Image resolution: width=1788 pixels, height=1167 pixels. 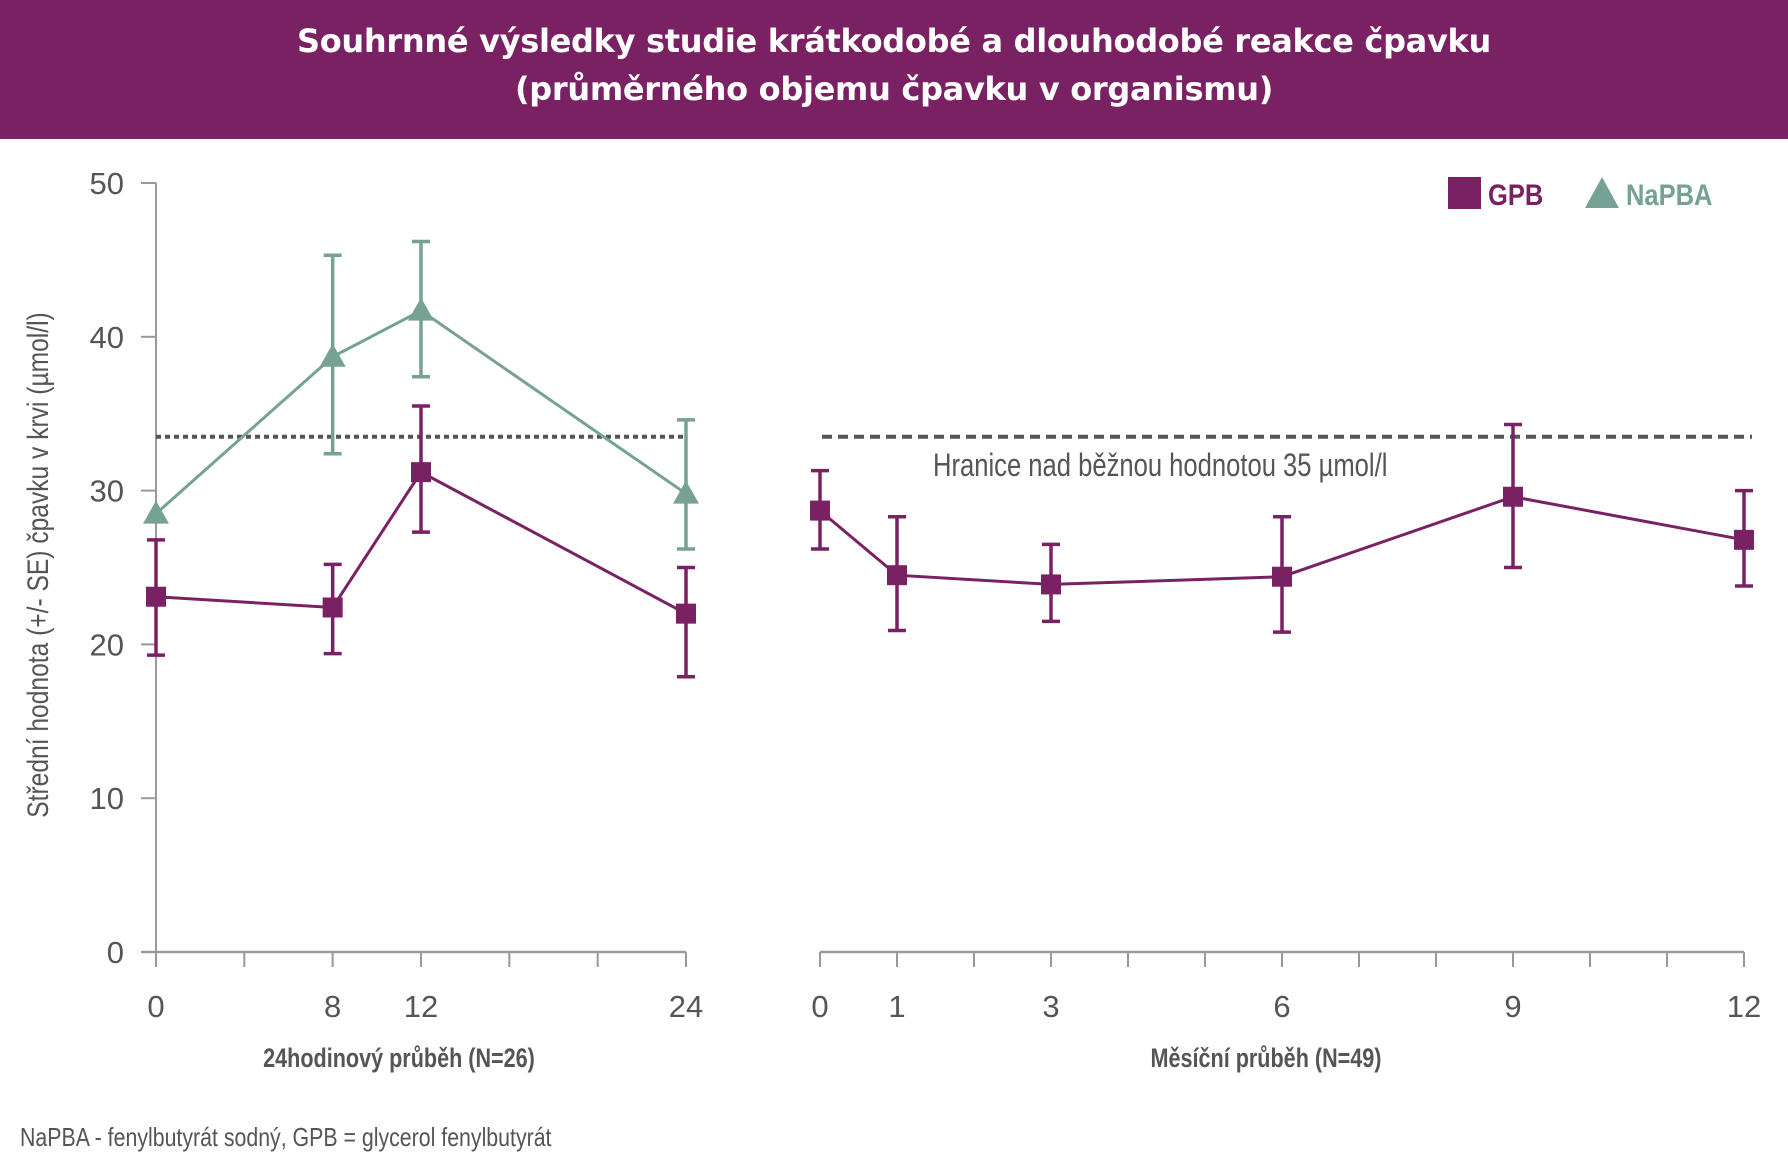 I want to click on x-tick-label: 9, so click(x=1512, y=1006).